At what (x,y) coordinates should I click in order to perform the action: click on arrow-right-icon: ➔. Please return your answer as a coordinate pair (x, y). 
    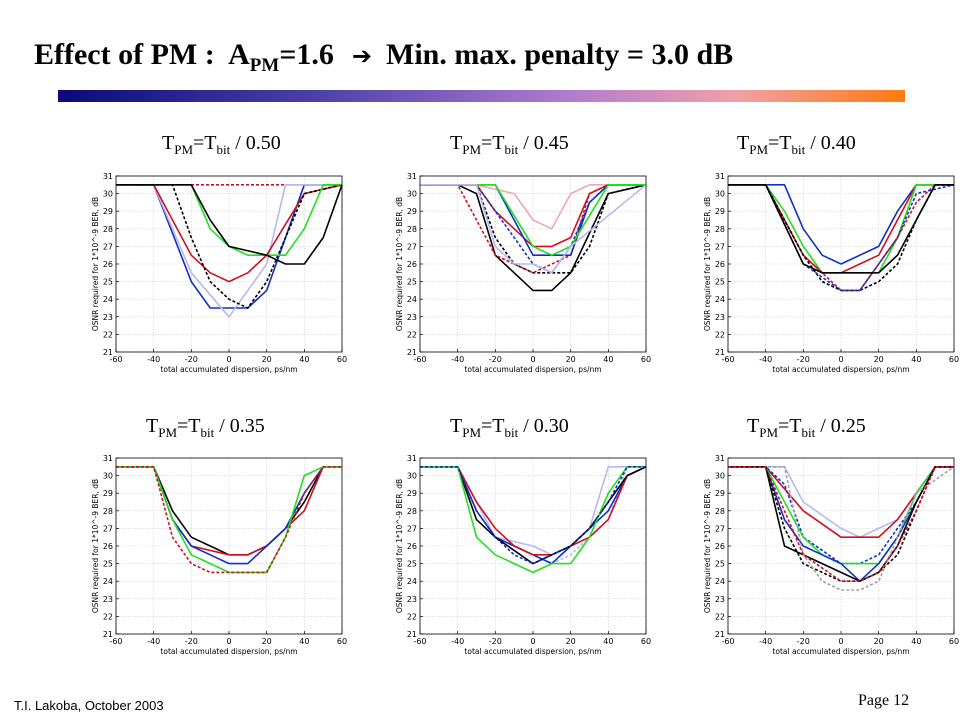
    Looking at the image, I should click on (362, 56).